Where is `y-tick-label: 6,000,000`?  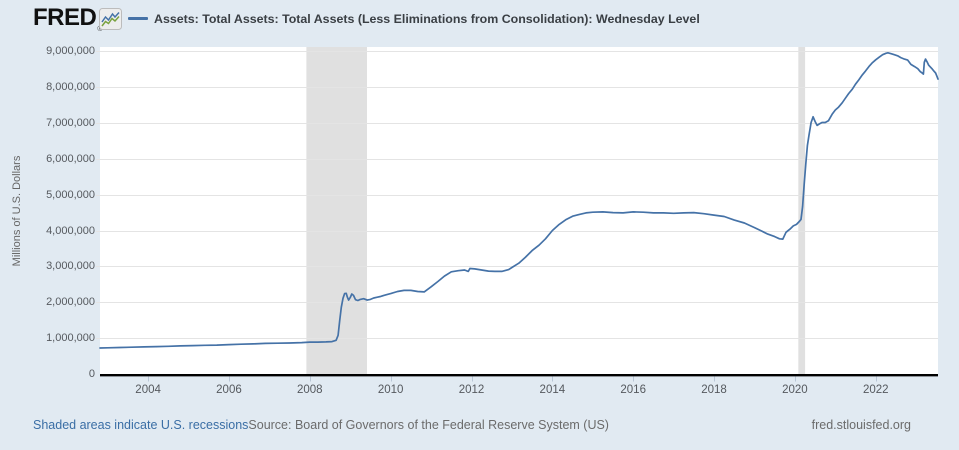
y-tick-label: 6,000,000 is located at coordinates (70, 158).